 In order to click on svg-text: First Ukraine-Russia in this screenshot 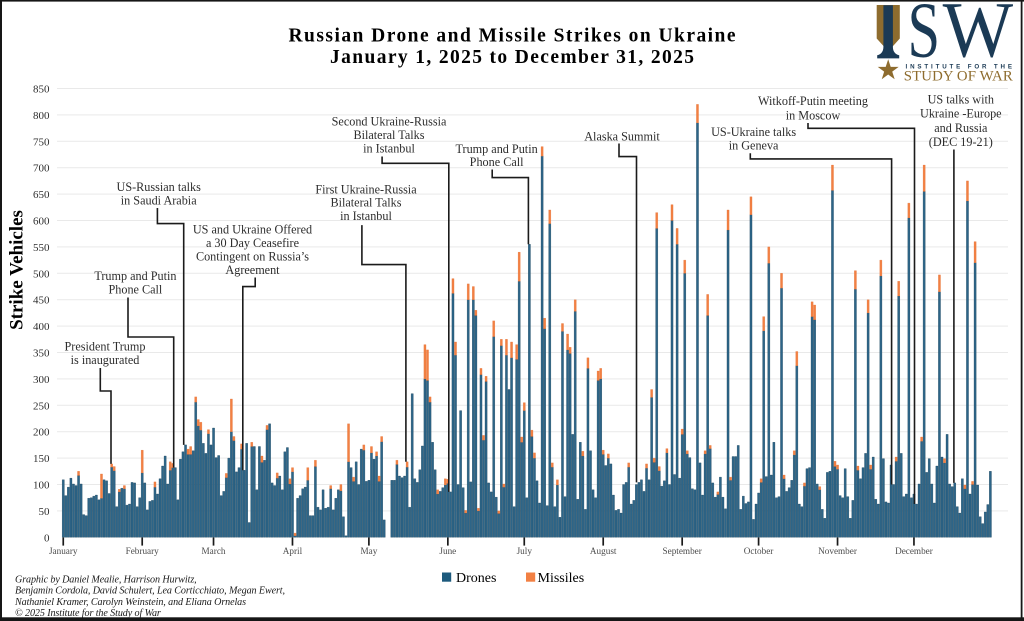, I will do `click(366, 189)`.